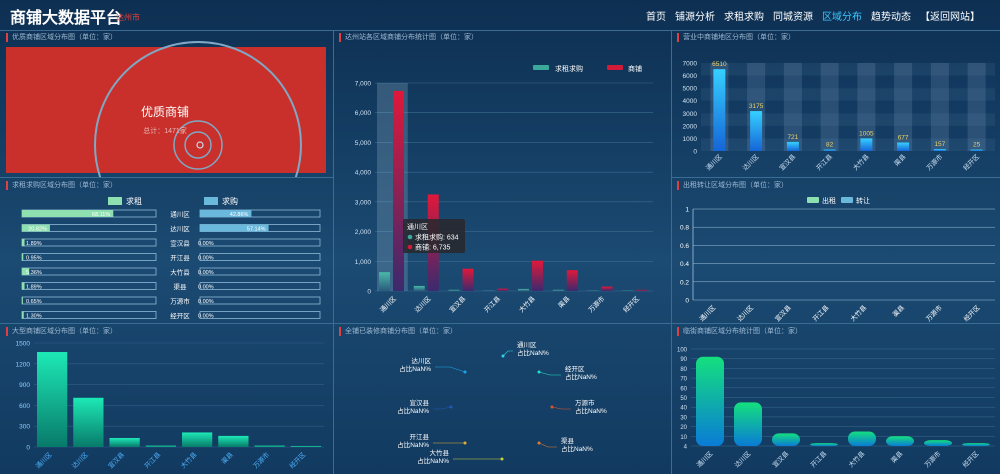 The width and height of the screenshot is (1000, 474). What do you see at coordinates (950, 17) in the screenshot?
I see `nav-item-6: 【返回网站】` at bounding box center [950, 17].